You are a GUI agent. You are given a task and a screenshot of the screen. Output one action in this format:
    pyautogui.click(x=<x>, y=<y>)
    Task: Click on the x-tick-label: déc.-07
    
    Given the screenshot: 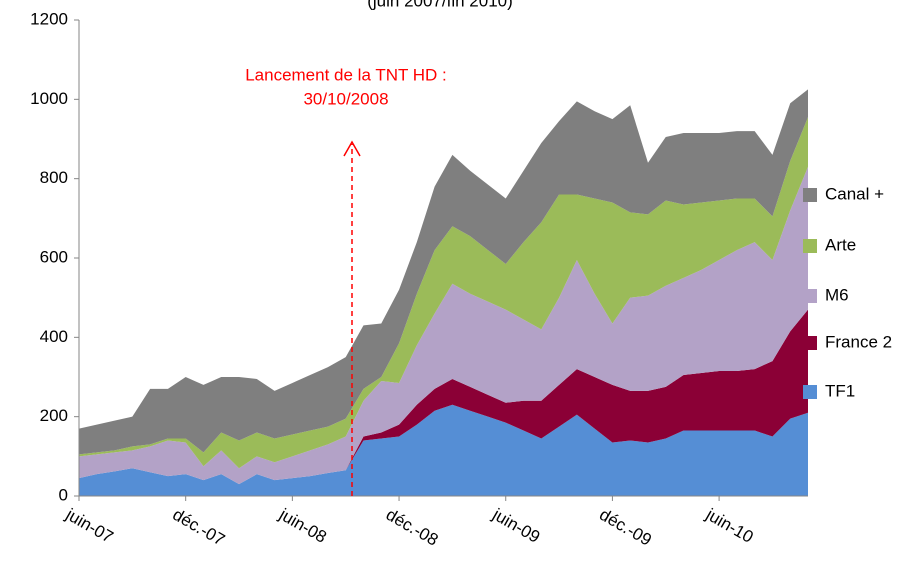 What is the action you would take?
    pyautogui.click(x=198, y=527)
    